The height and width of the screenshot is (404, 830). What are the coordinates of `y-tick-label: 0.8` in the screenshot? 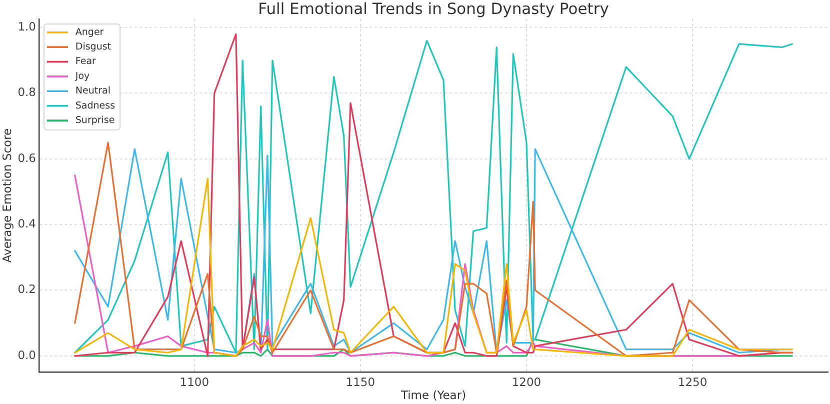 It's located at (27, 92).